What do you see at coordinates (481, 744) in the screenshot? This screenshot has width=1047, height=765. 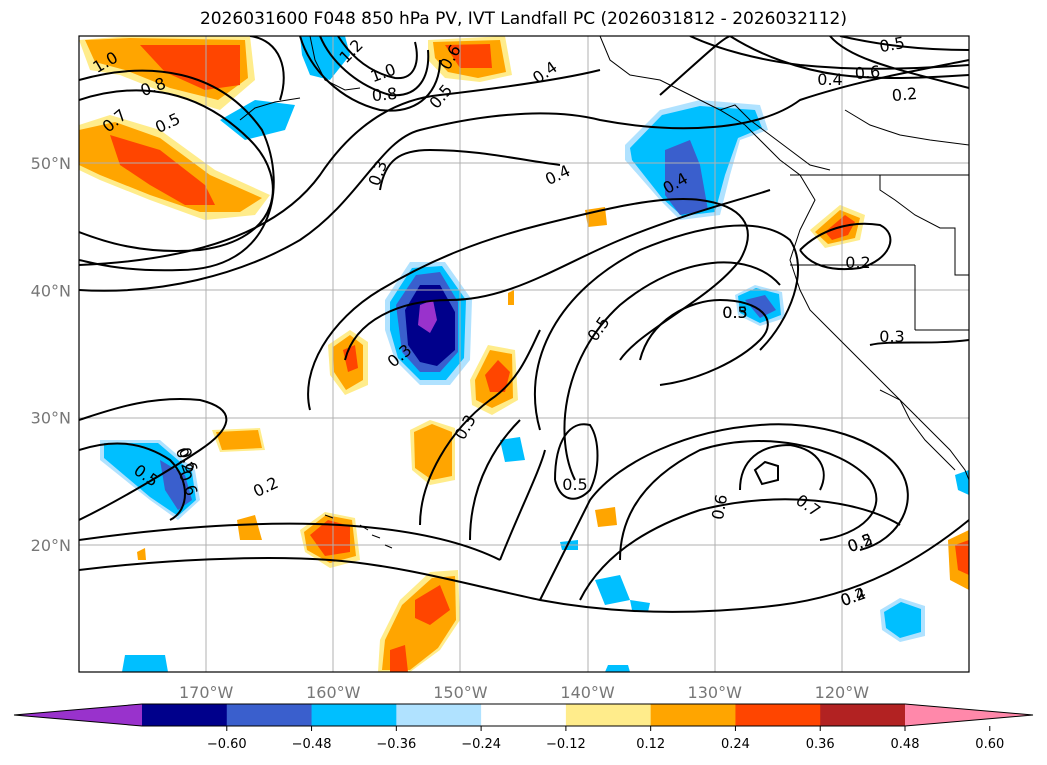 I see `colorbar-tick-label: −0.24` at bounding box center [481, 744].